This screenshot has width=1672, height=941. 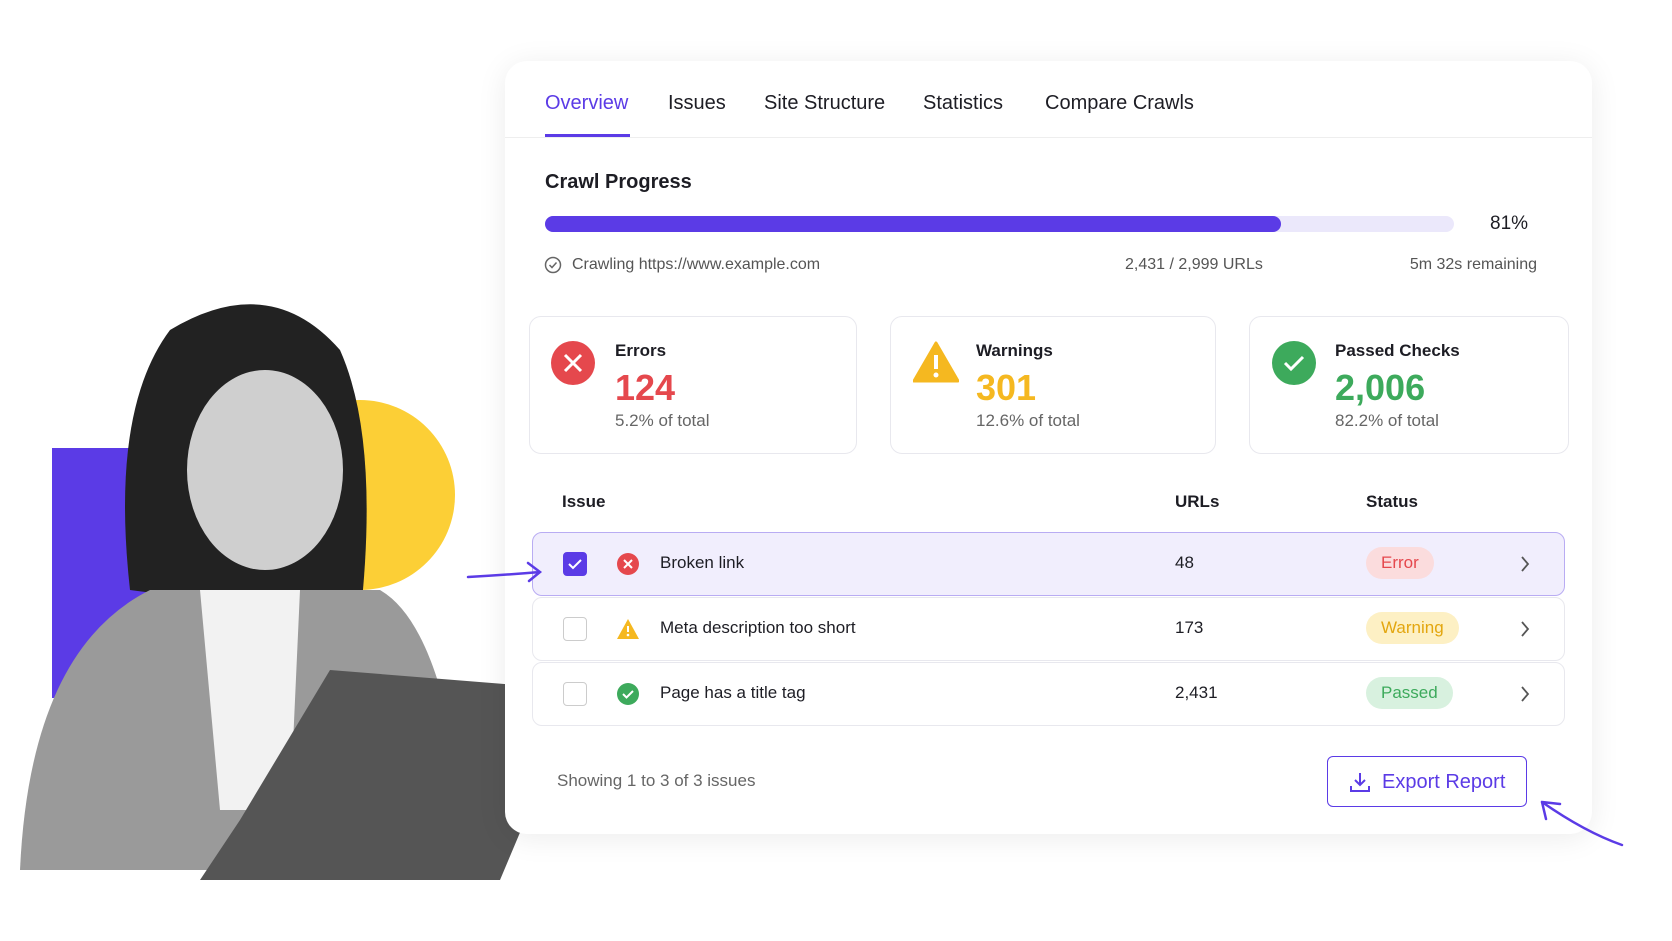 I want to click on button-label: Export Report, so click(x=1444, y=782).